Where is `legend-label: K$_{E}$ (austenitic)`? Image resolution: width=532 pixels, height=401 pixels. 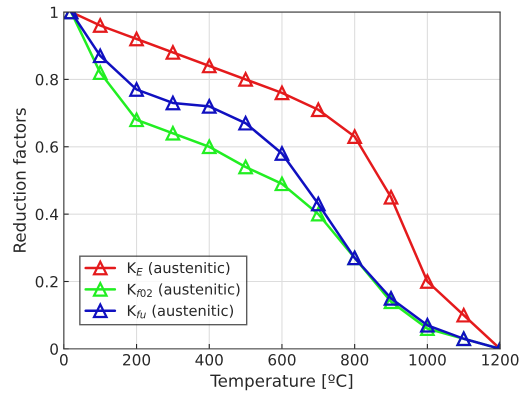 legend-label: K$_{E}$ (austenitic) is located at coordinates (179, 269).